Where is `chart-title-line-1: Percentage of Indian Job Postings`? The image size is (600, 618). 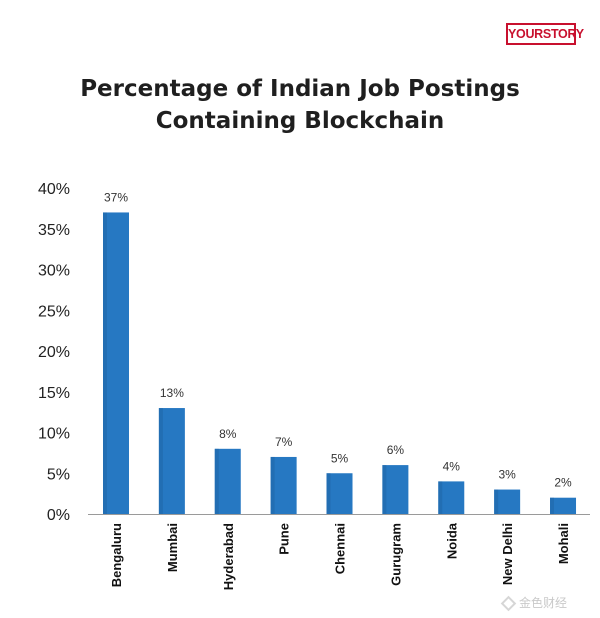 chart-title-line-1: Percentage of Indian Job Postings is located at coordinates (300, 89).